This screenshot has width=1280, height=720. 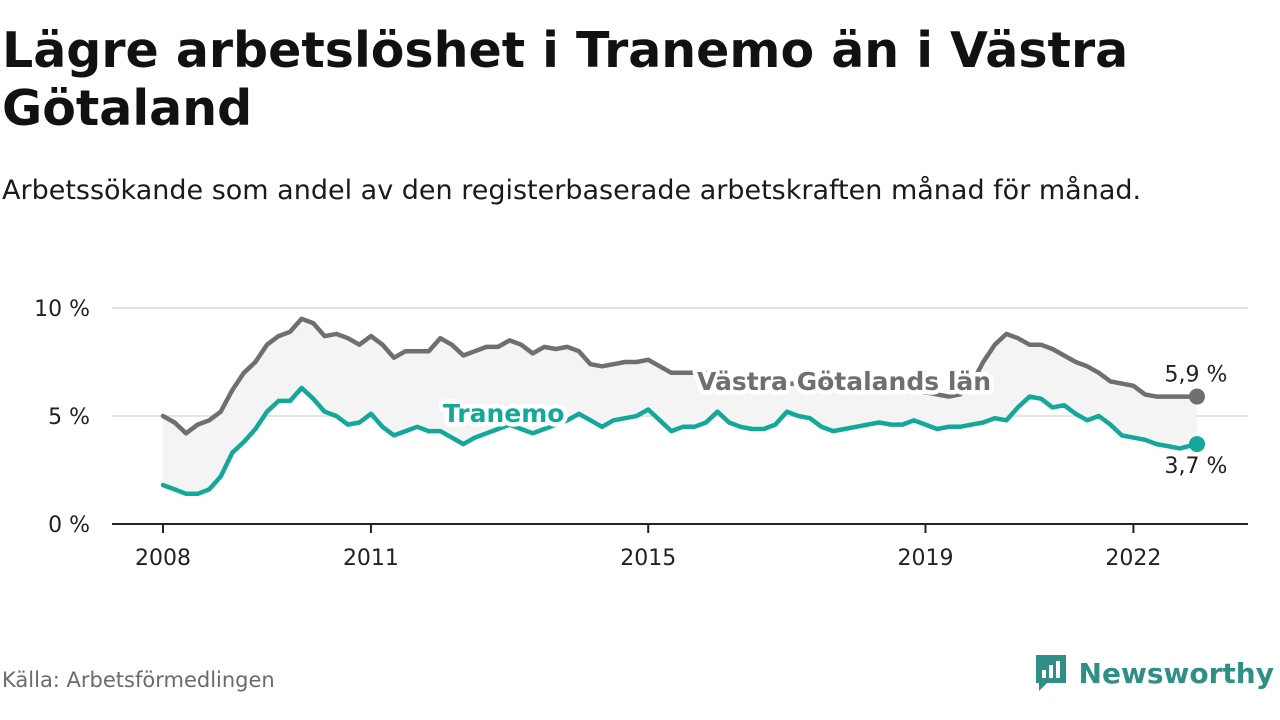 What do you see at coordinates (1176, 673) in the screenshot?
I see `brand-name: Newsworthy` at bounding box center [1176, 673].